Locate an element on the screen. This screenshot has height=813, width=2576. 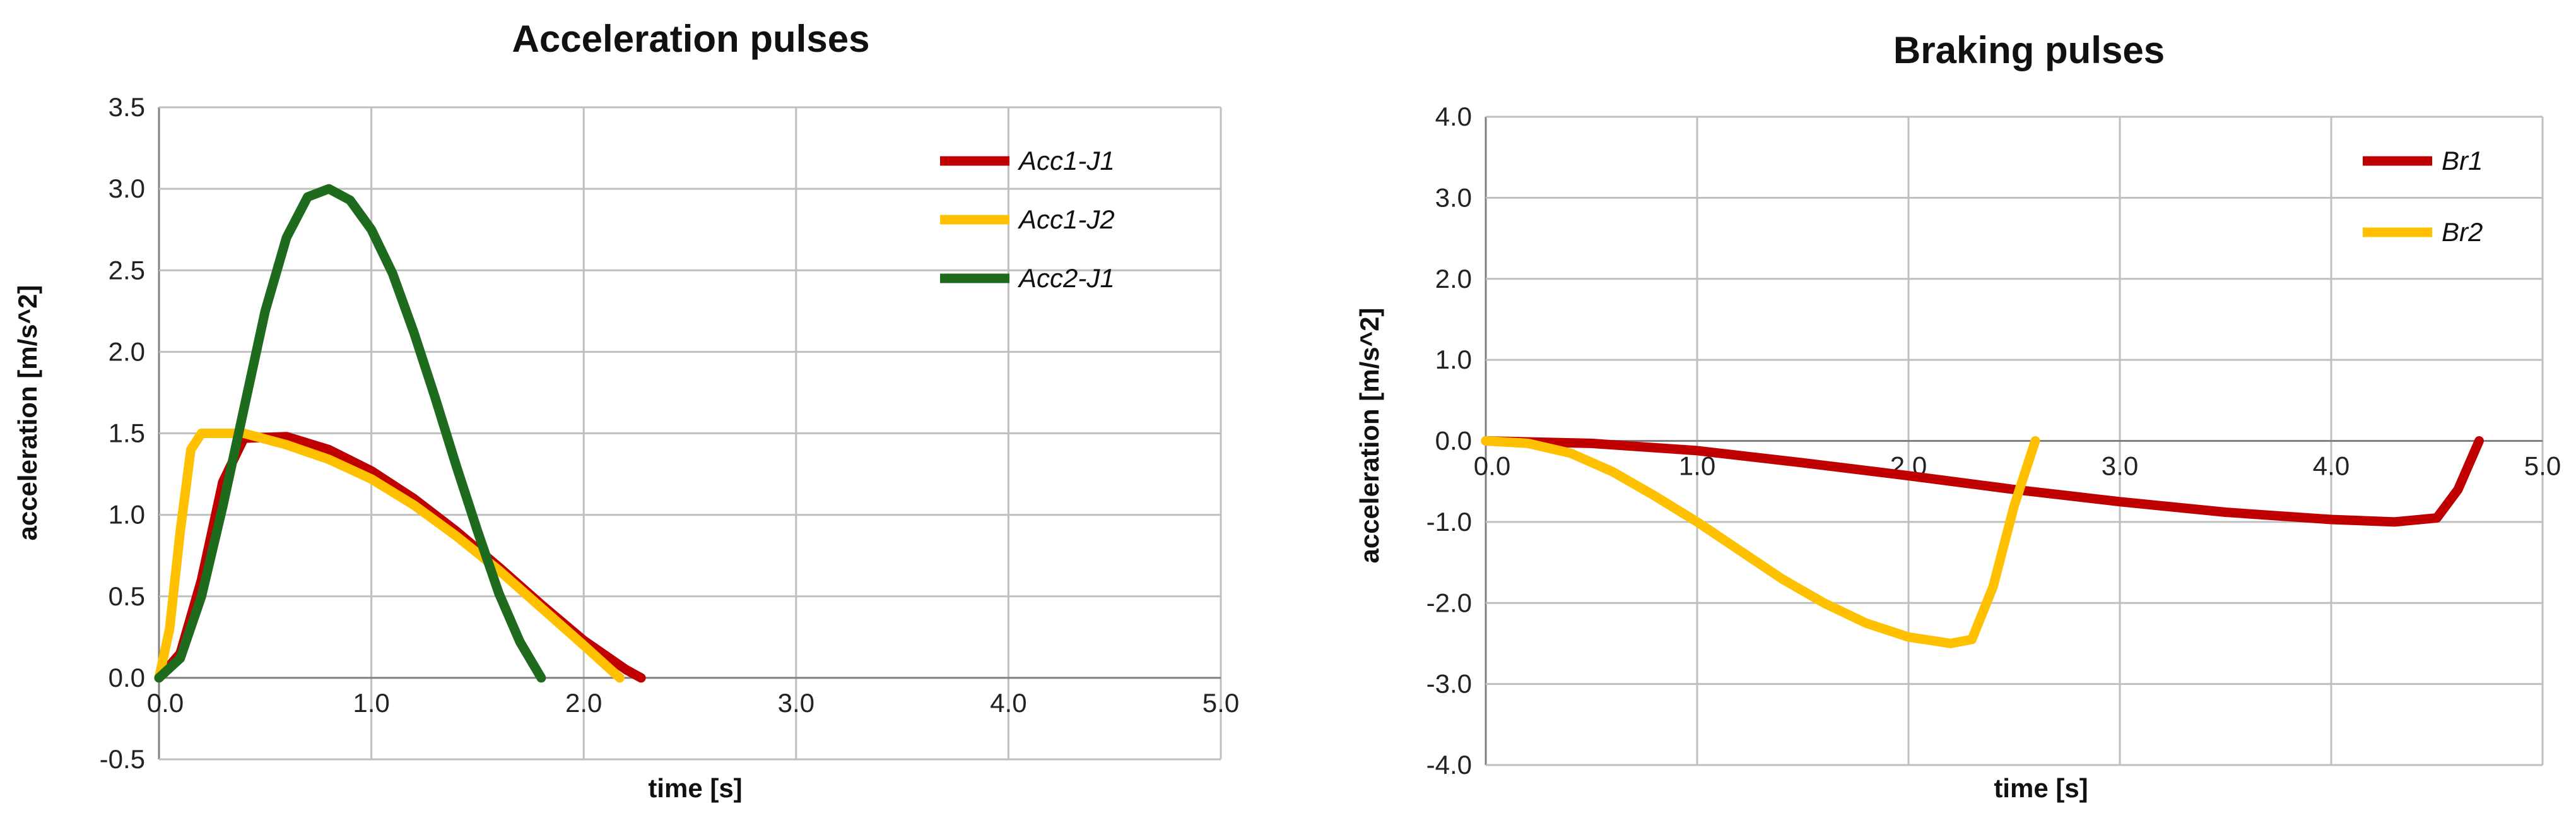
chart-title: Braking pulses is located at coordinates (2029, 50).